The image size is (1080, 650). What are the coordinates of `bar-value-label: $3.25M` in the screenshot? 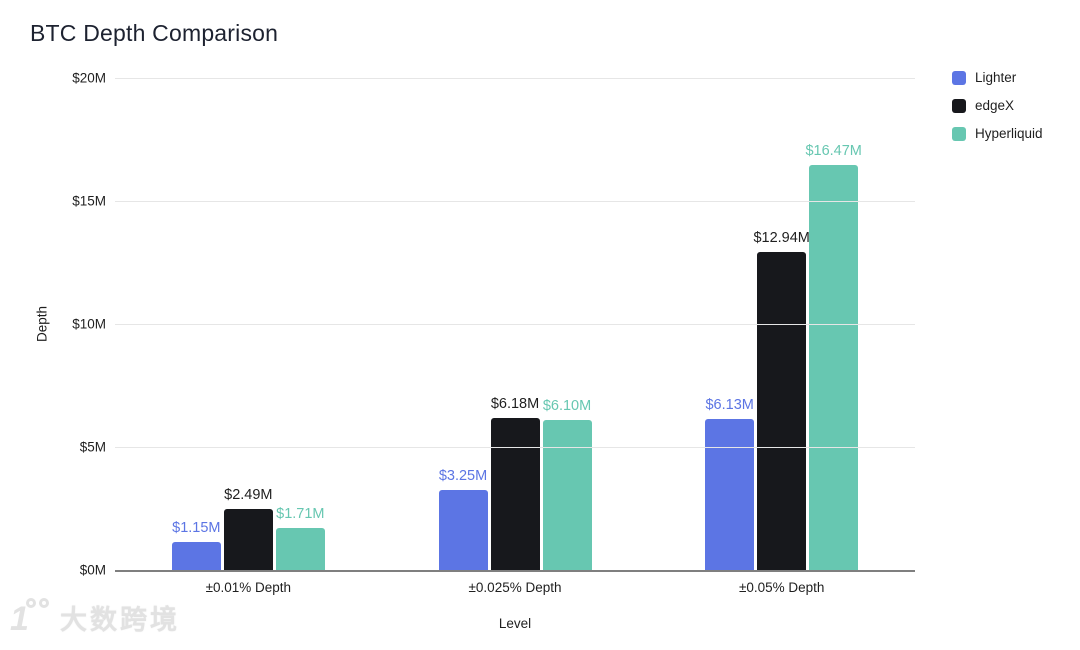 It's located at (463, 476).